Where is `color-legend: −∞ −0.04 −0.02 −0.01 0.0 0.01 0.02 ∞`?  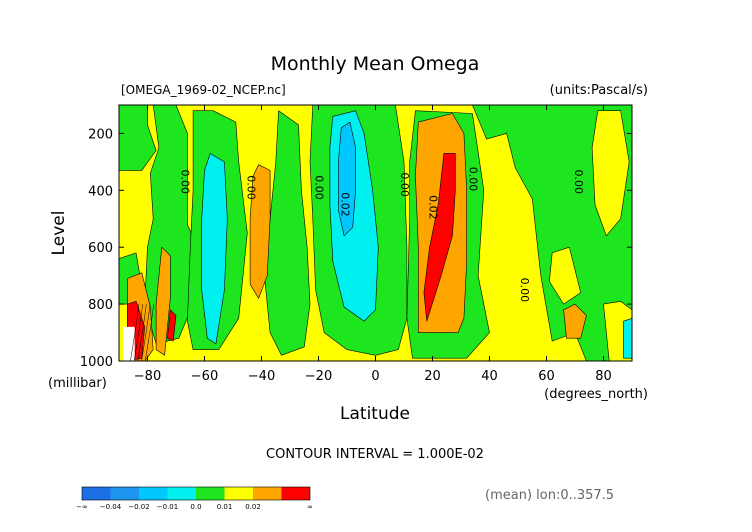
color-legend: −∞ −0.04 −0.02 −0.01 0.0 0.01 0.02 ∞ is located at coordinates (194, 498).